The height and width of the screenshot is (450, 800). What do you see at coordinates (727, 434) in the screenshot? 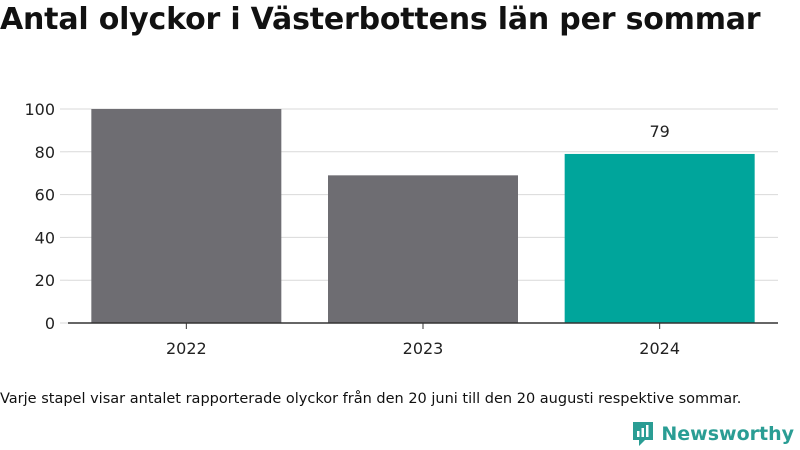
I see `brand-name: Newsworthy` at bounding box center [727, 434].